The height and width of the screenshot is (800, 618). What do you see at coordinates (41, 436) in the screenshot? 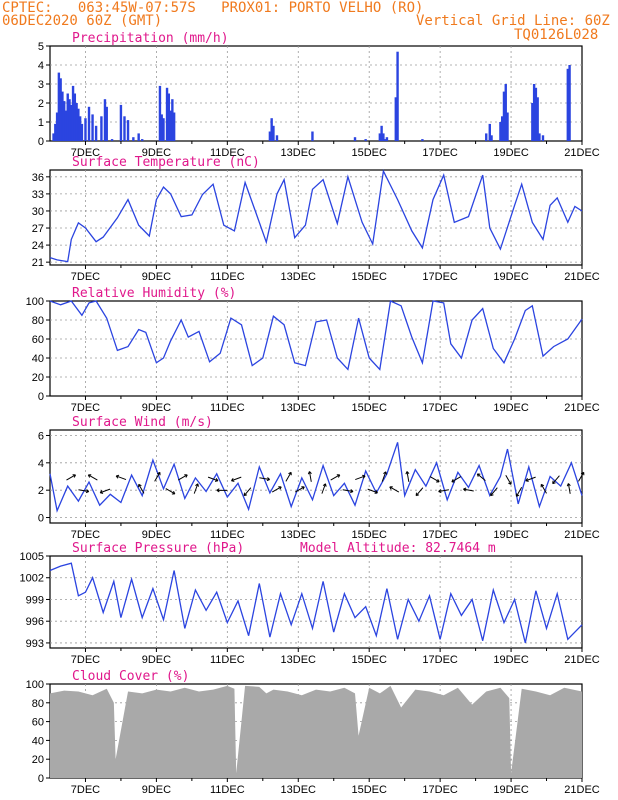
I see `panel-4-ytick-label: 6` at bounding box center [41, 436].